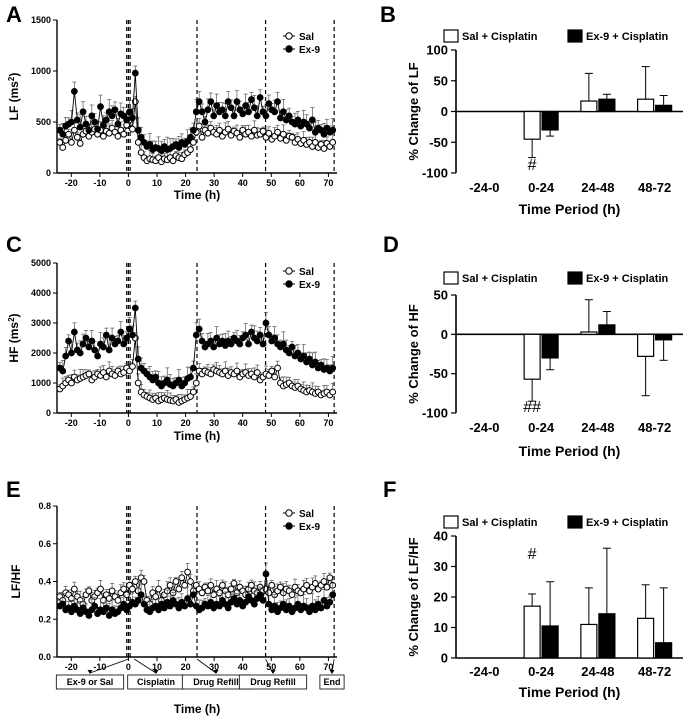 The height and width of the screenshot is (726, 697). What do you see at coordinates (90, 682) in the screenshot?
I see `event-label-box` at bounding box center [90, 682].